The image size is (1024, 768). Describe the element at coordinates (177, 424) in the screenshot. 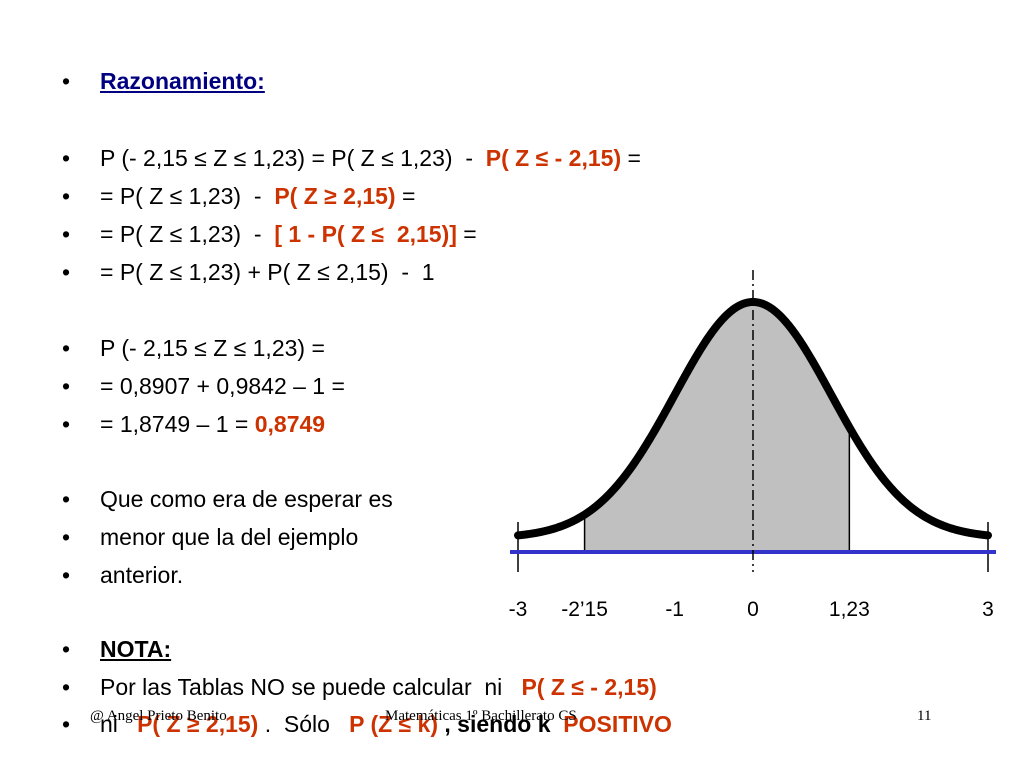

I see `text-run: = 1,8749 – 1 =` at that location.